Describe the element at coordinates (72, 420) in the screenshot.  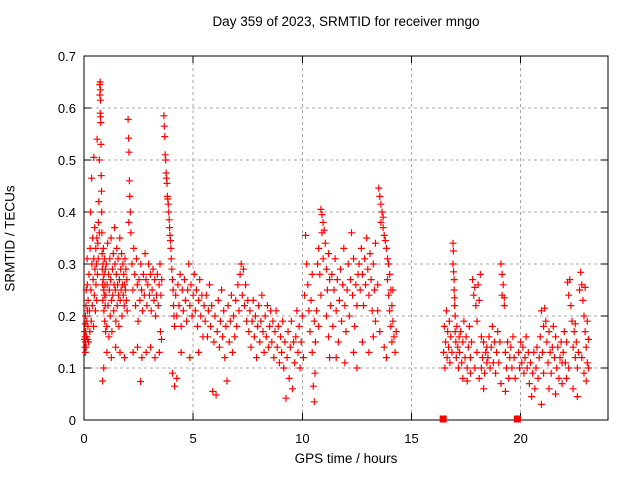
I see `y-tick-label: 0` at that location.